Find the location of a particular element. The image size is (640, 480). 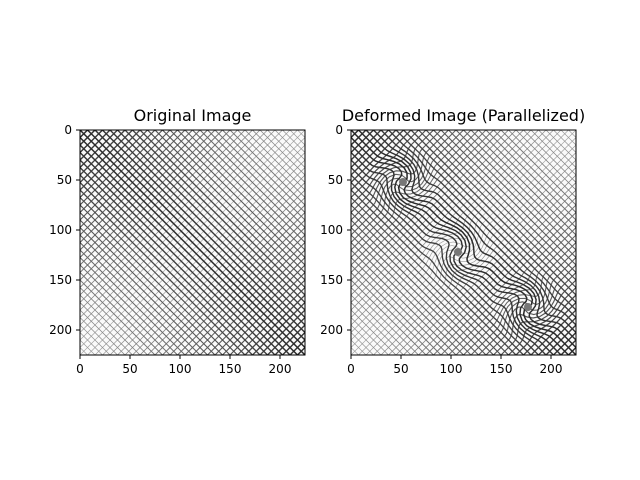

y-tick-label: 100 is located at coordinates (331, 230).